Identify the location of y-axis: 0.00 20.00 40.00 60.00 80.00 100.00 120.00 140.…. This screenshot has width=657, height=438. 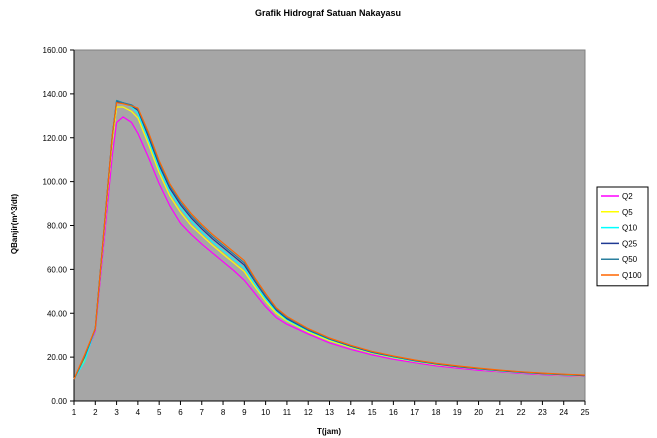
(58, 226).